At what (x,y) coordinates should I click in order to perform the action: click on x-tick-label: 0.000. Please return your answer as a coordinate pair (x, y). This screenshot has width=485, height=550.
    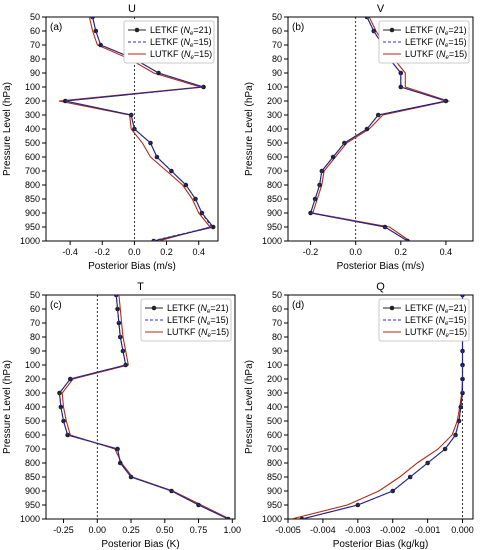
    Looking at the image, I should click on (462, 530).